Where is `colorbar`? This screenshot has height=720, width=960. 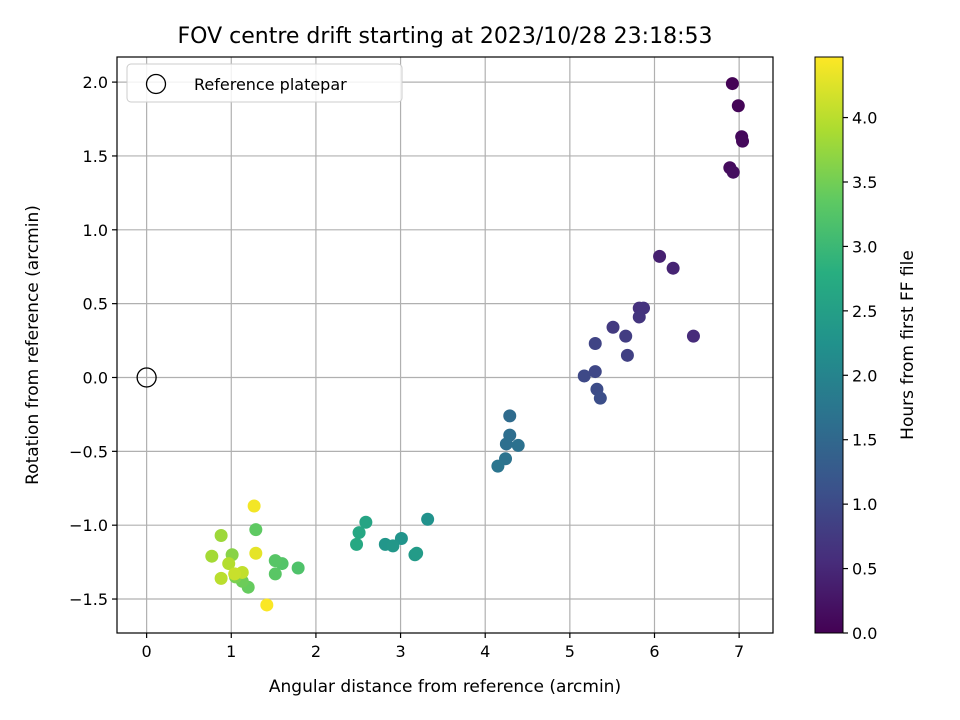
colorbar is located at coordinates (829, 345).